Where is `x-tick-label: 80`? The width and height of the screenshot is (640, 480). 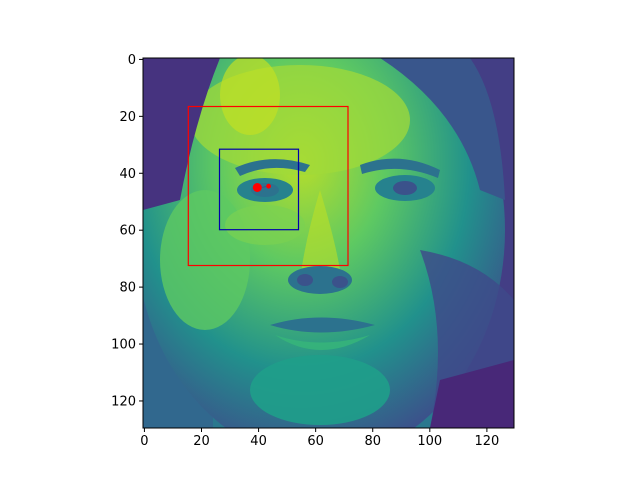 x-tick-label: 80 is located at coordinates (372, 441).